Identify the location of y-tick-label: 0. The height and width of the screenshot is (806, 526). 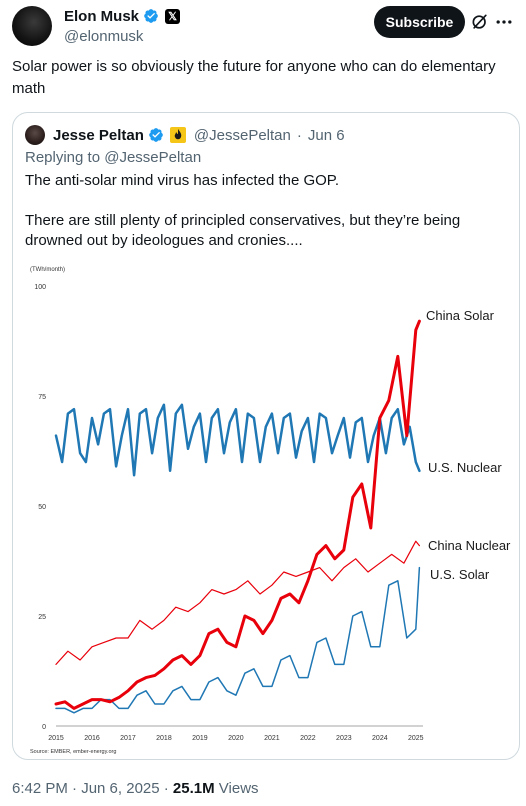
(44, 727).